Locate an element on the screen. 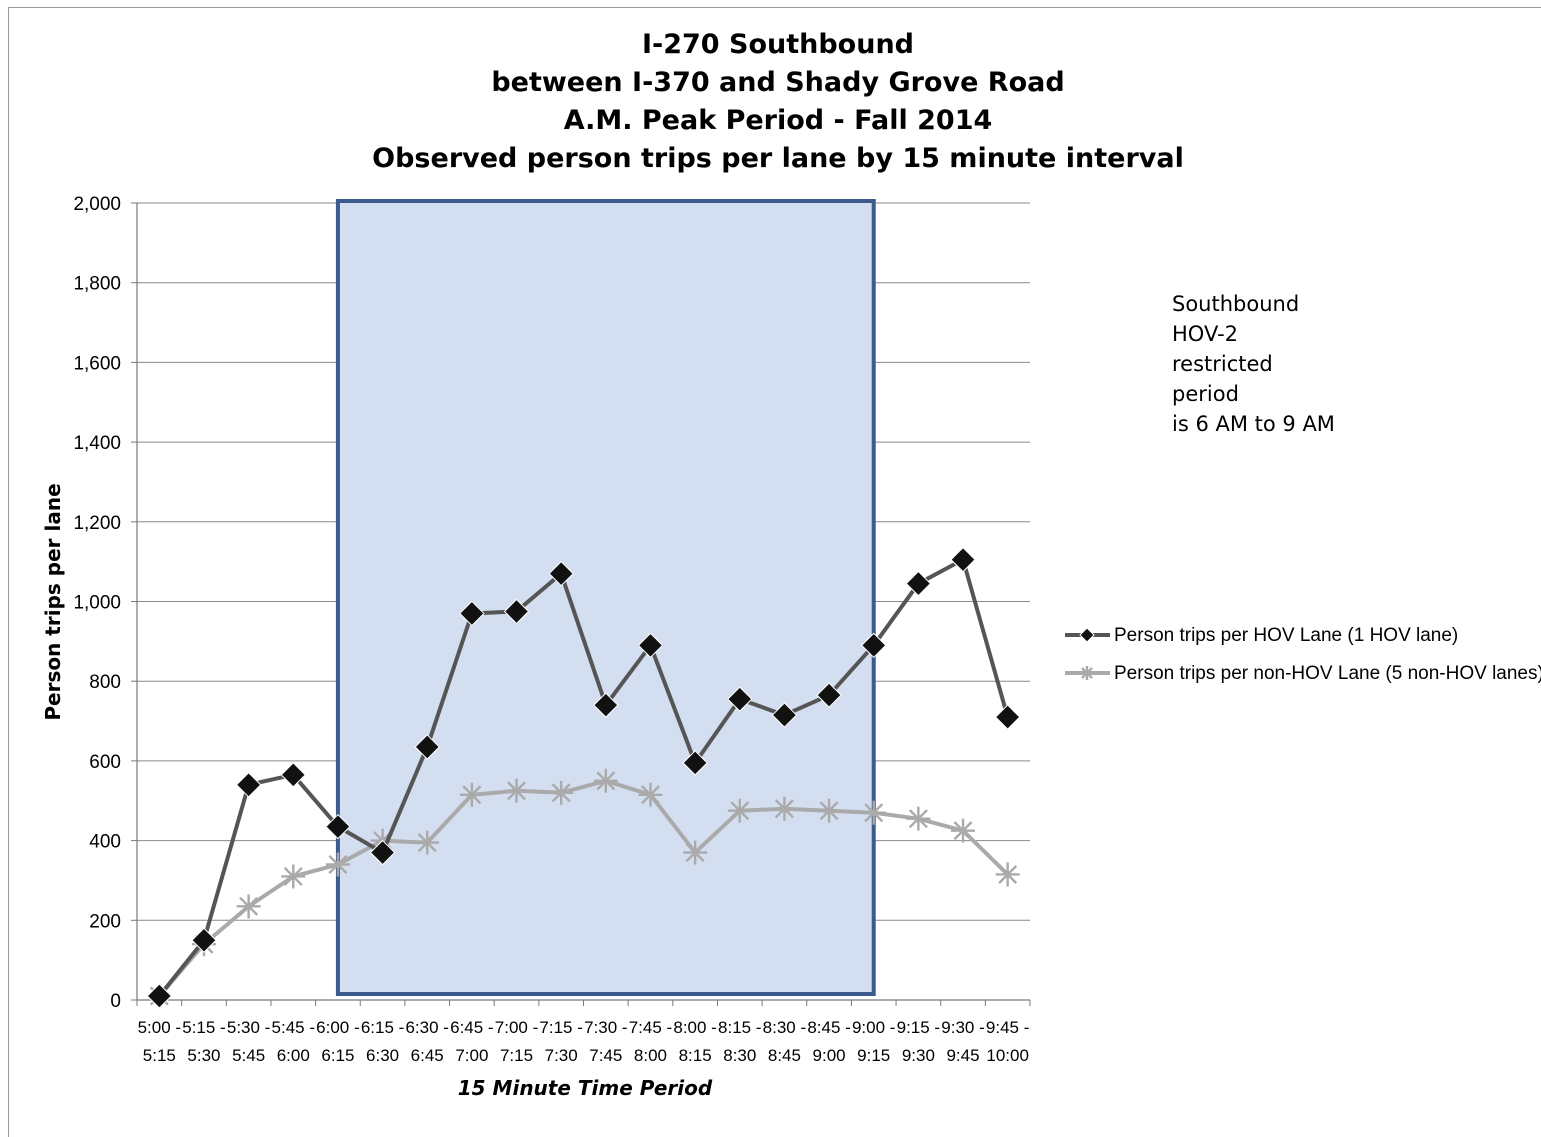 The width and height of the screenshot is (1541, 1137). x-tick-label: 5:15 -5:30 is located at coordinates (203, 1041).